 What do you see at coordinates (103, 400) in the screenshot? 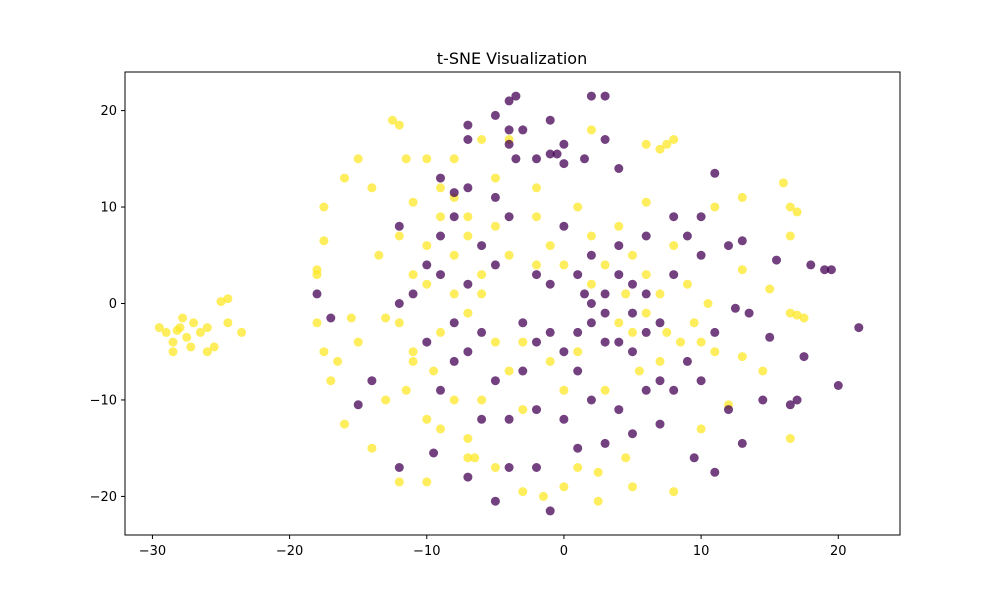
I see `y-tick-label: −10` at bounding box center [103, 400].